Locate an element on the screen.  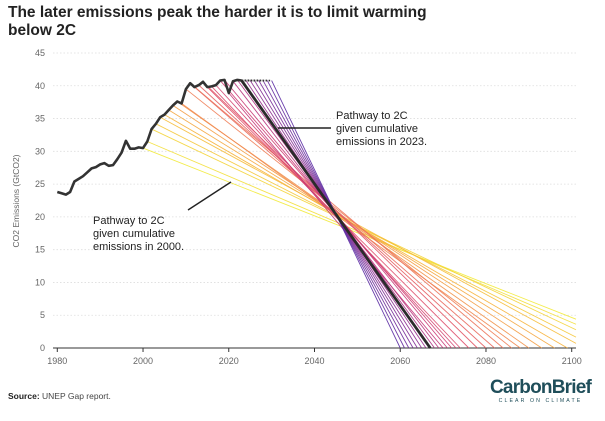
annotation-2023-line-3: emissions in 2023. is located at coordinates (381, 142).